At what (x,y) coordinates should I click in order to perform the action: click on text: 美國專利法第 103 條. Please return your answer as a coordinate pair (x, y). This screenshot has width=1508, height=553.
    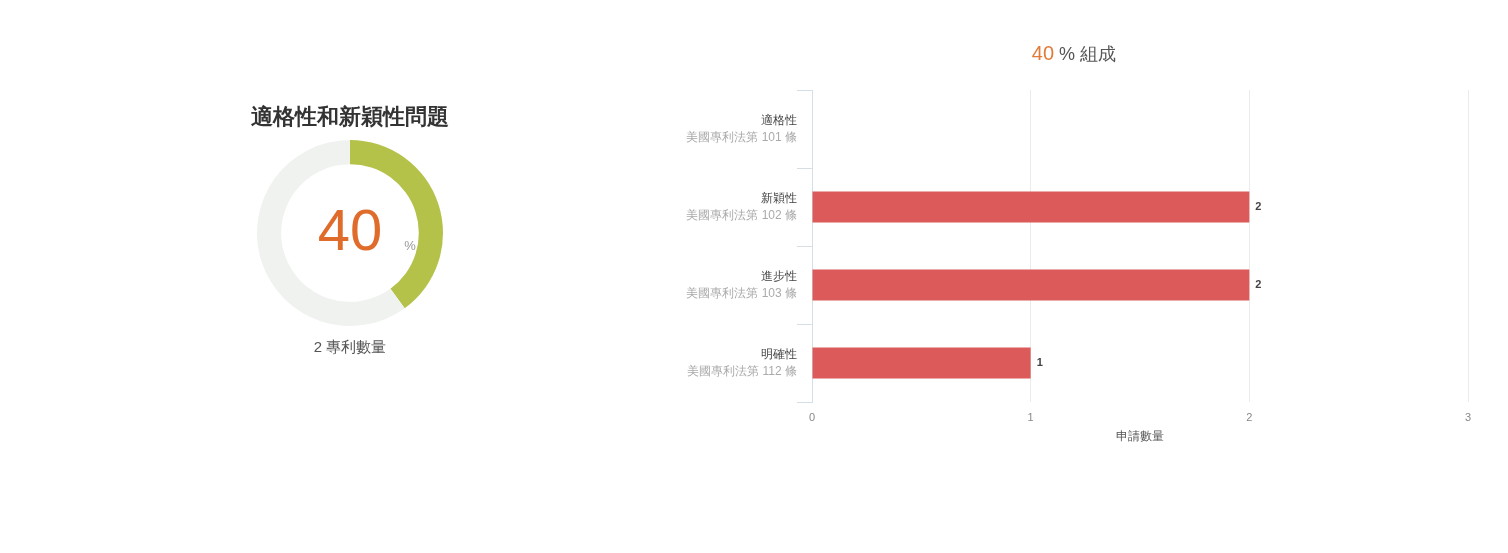
    Looking at the image, I should click on (741, 292).